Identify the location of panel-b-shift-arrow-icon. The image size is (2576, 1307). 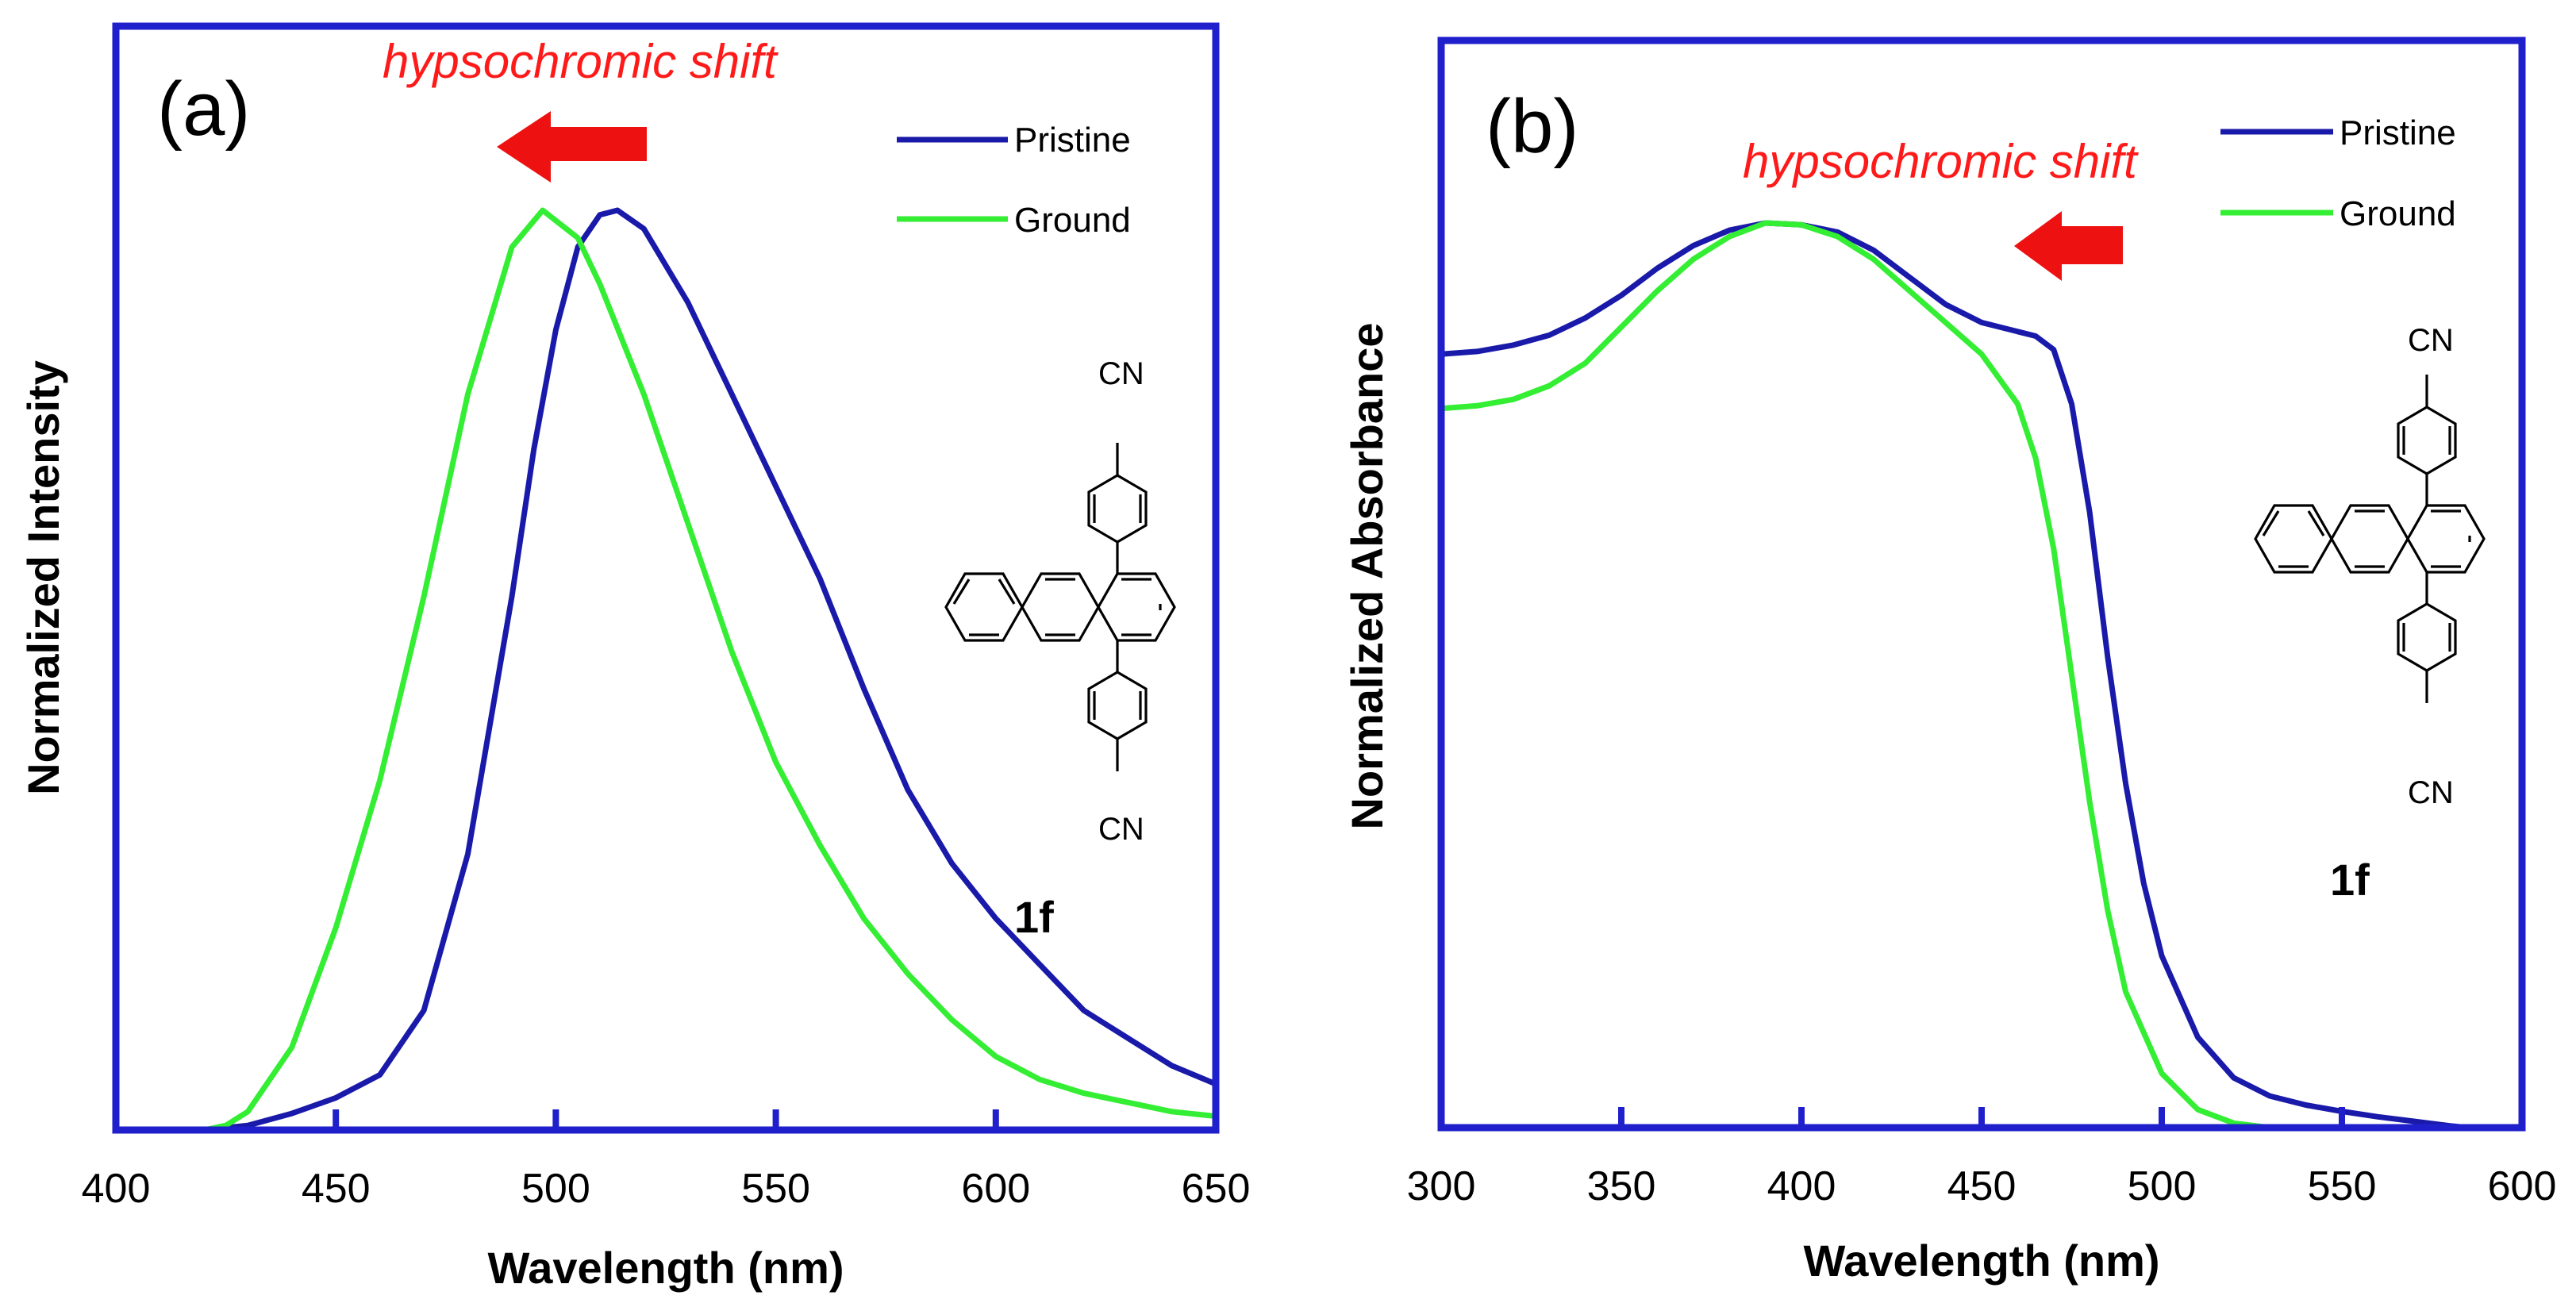
(2068, 246).